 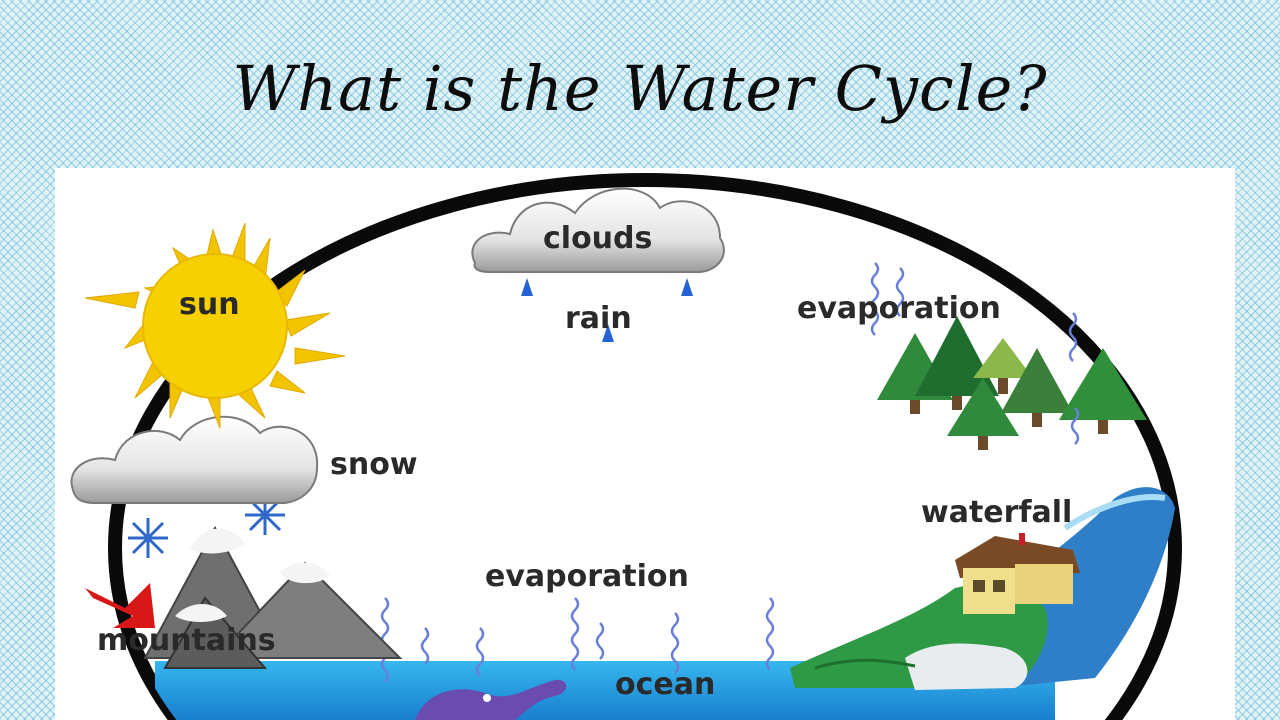 What do you see at coordinates (1012, 383) in the screenshot?
I see `tree-icon` at bounding box center [1012, 383].